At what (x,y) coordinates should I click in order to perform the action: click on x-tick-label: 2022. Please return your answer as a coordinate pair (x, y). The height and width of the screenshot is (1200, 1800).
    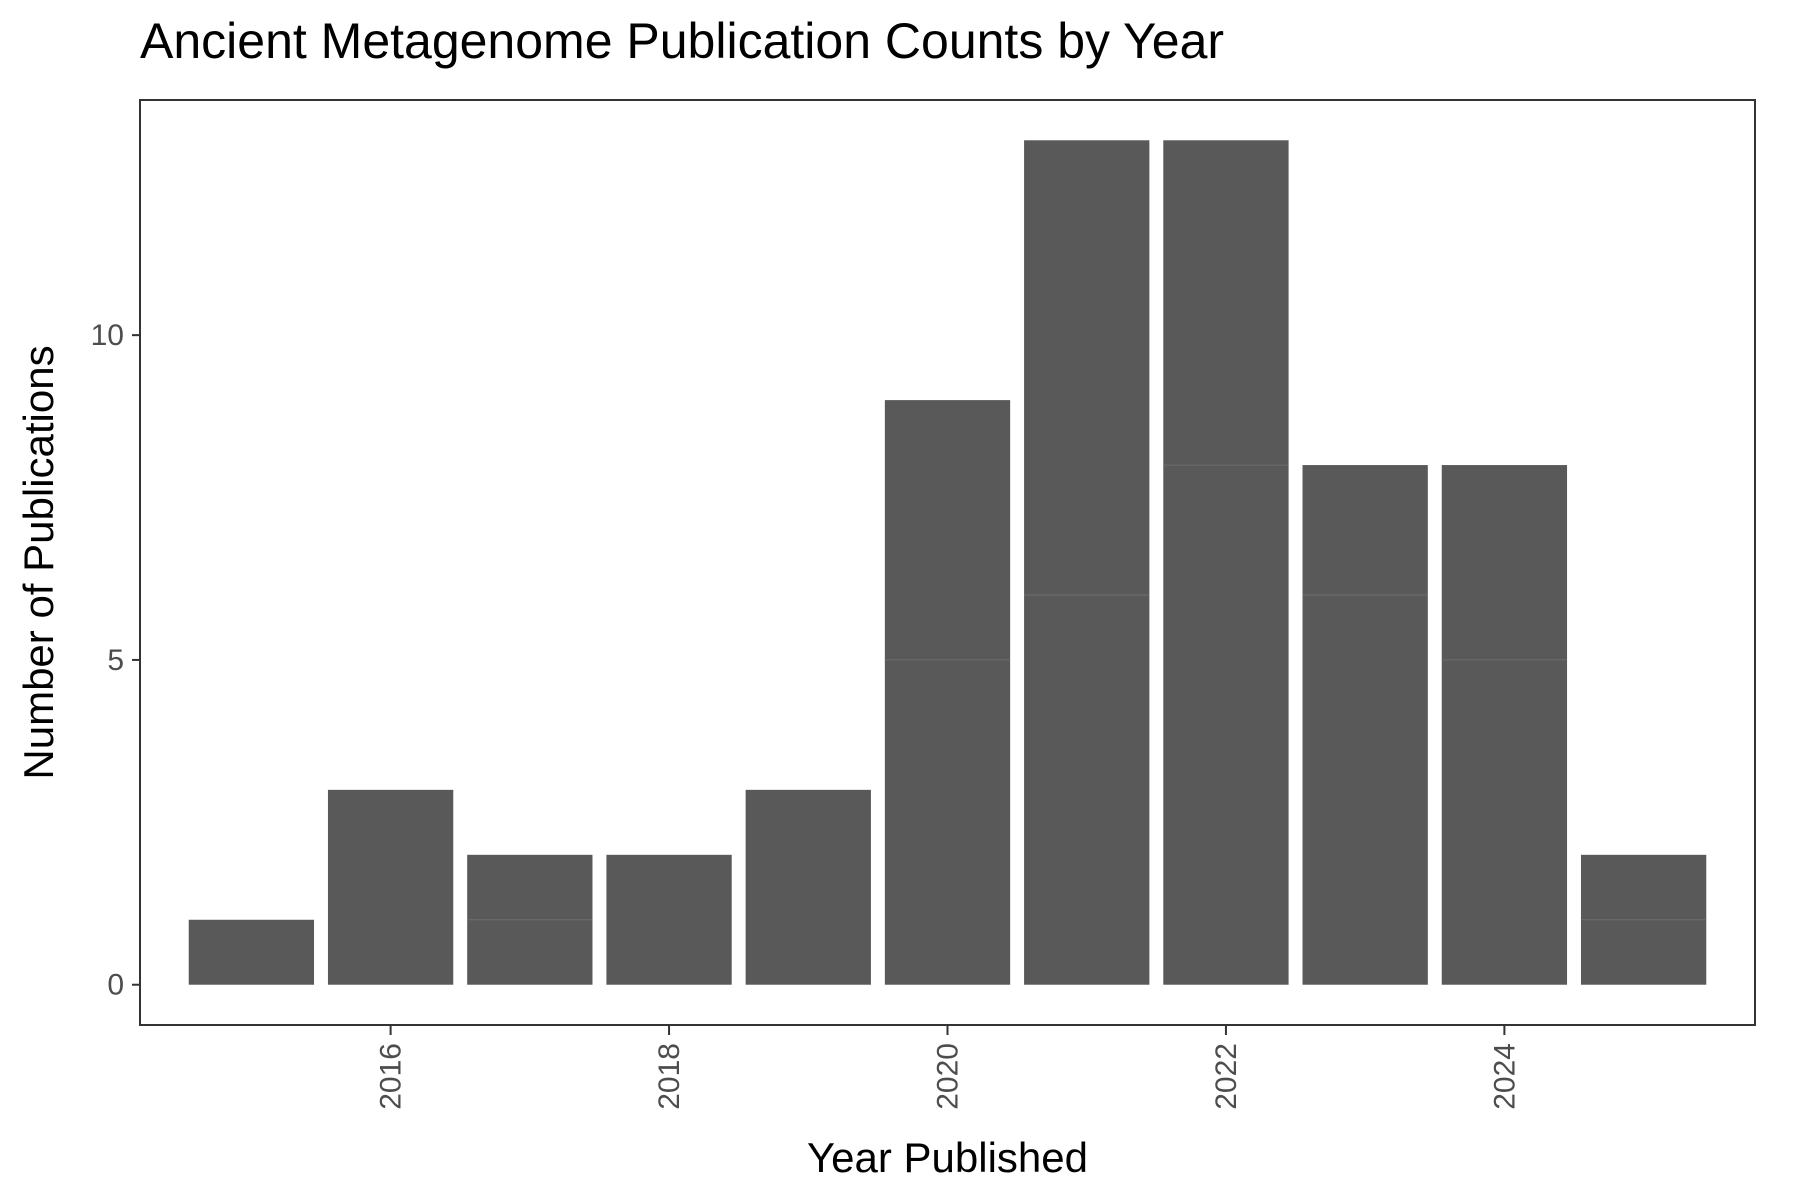
    Looking at the image, I should click on (1226, 1076).